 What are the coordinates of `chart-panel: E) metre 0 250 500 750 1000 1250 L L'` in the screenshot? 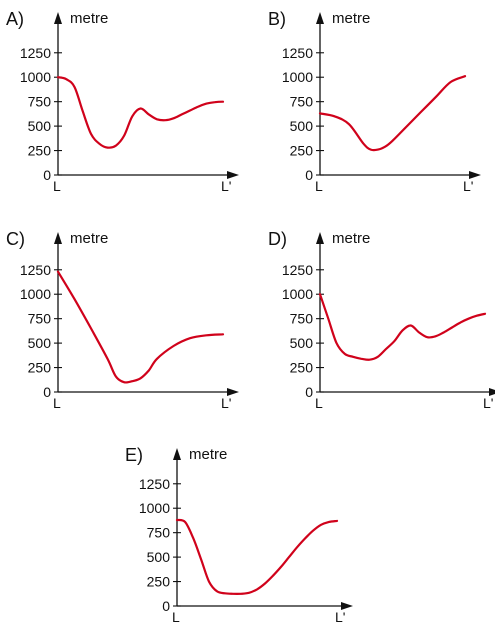 It's located at (239, 534).